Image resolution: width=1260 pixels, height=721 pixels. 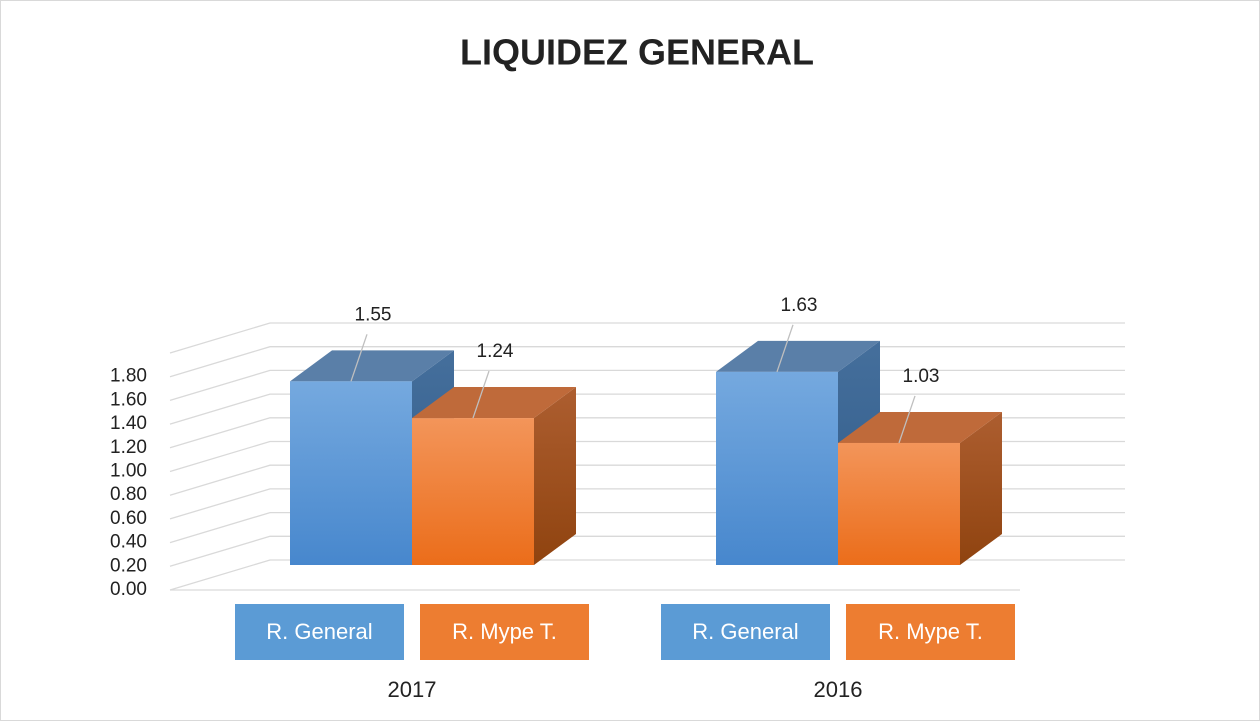 What do you see at coordinates (128, 542) in the screenshot?
I see `y-tick-label: 0.40` at bounding box center [128, 542].